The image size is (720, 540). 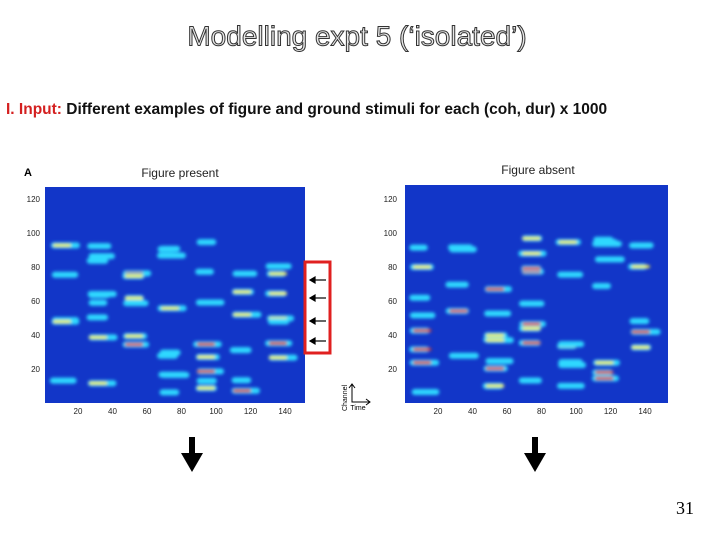 What do you see at coordinates (356, 35) in the screenshot?
I see `slide-title: Modelling expt 5 (‘isolated’)` at bounding box center [356, 35].